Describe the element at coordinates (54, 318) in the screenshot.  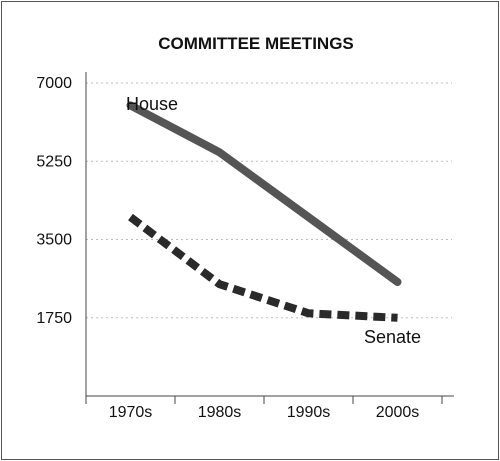
I see `y-tick-label: 1750` at that location.